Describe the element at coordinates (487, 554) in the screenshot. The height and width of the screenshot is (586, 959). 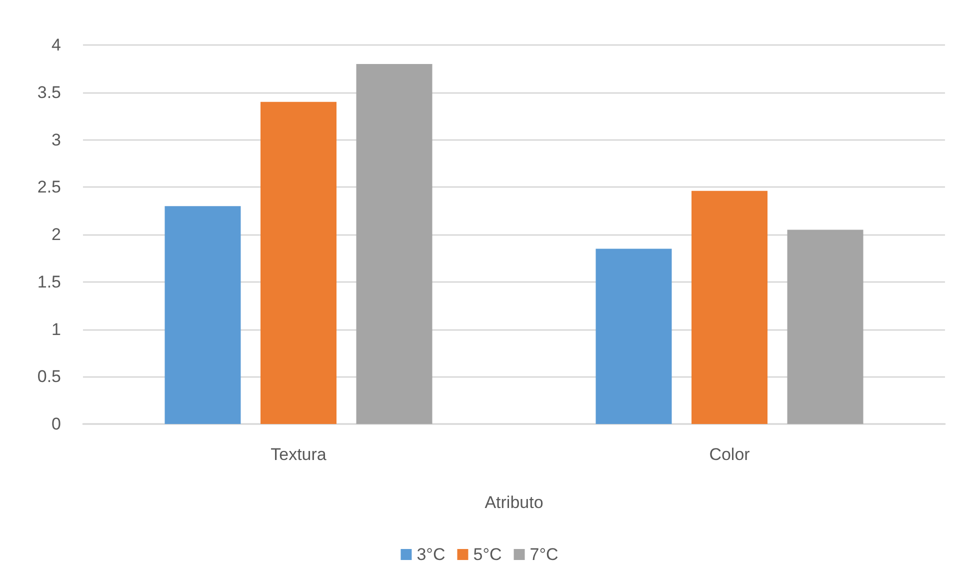
I see `legend-label: 5°C` at that location.